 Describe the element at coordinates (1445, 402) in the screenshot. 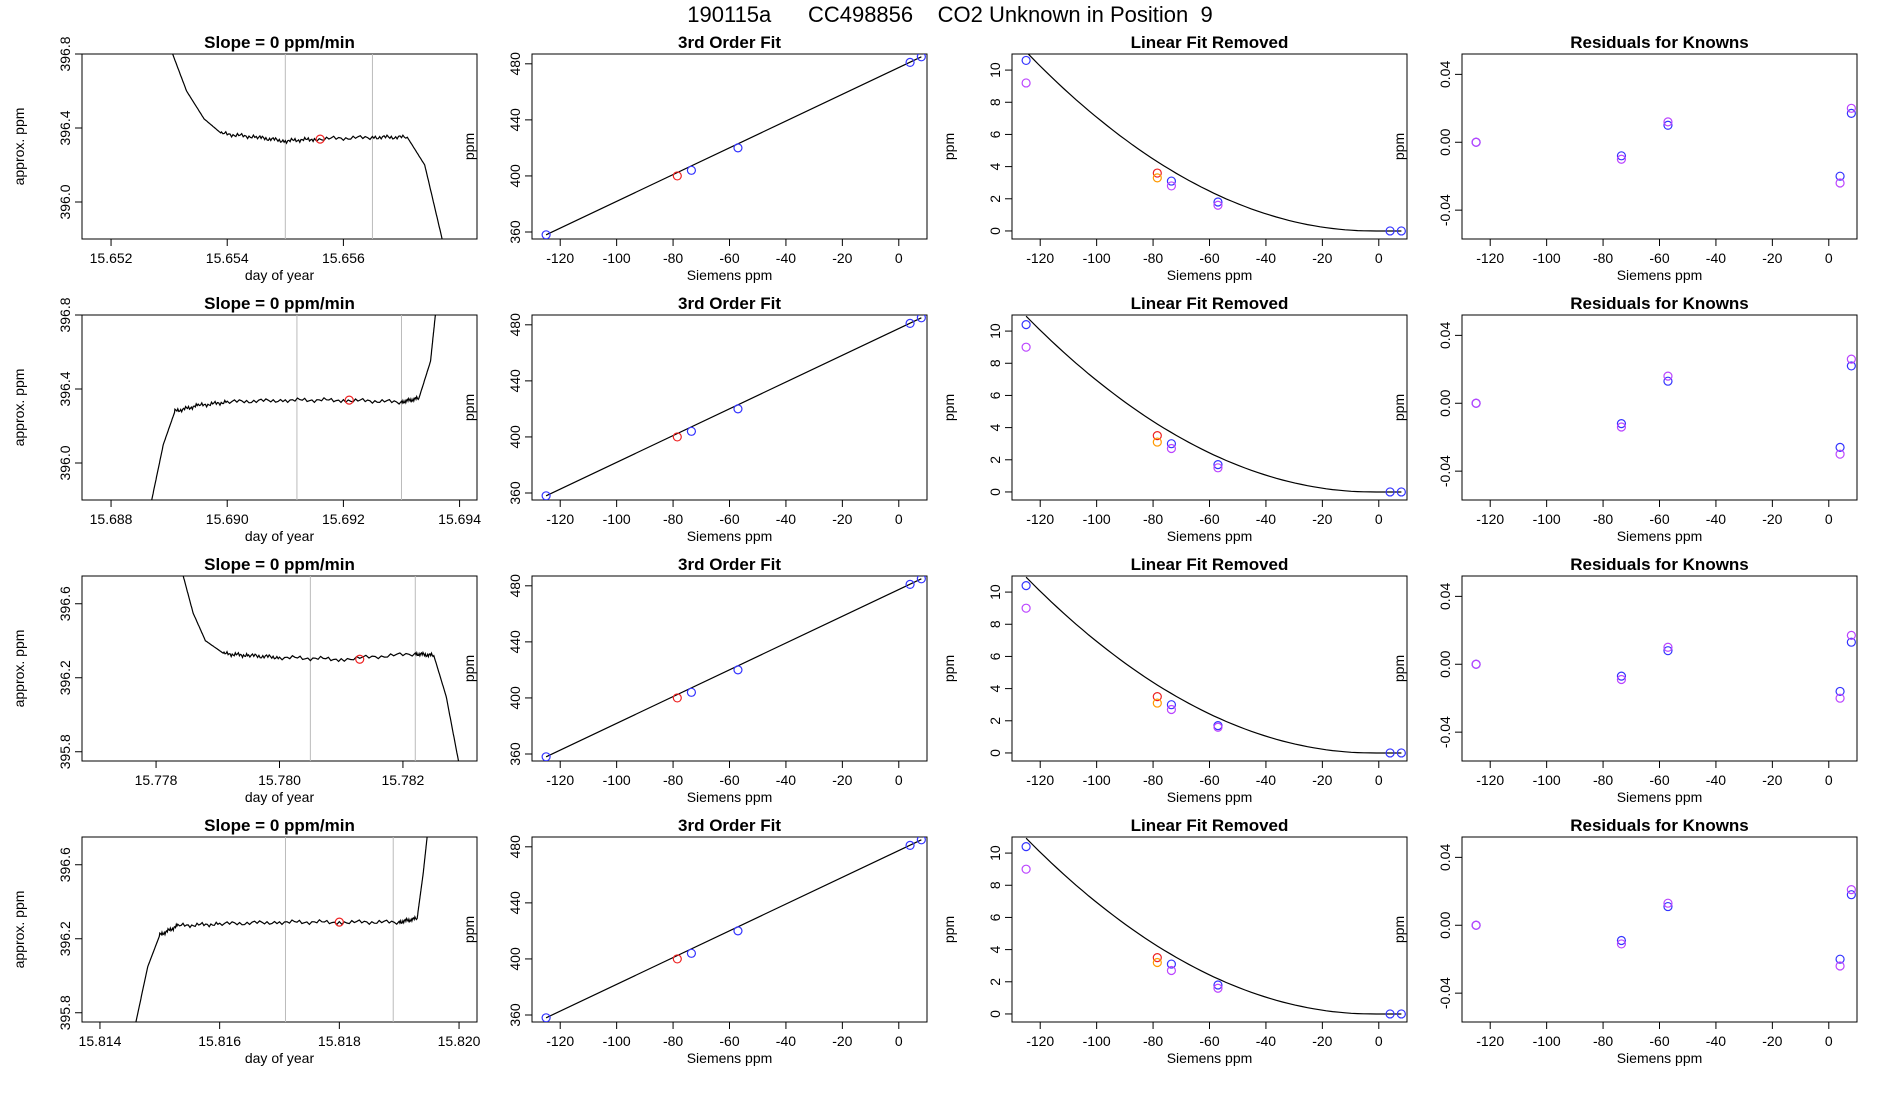

I see `y-tick-label: 0.00` at that location.